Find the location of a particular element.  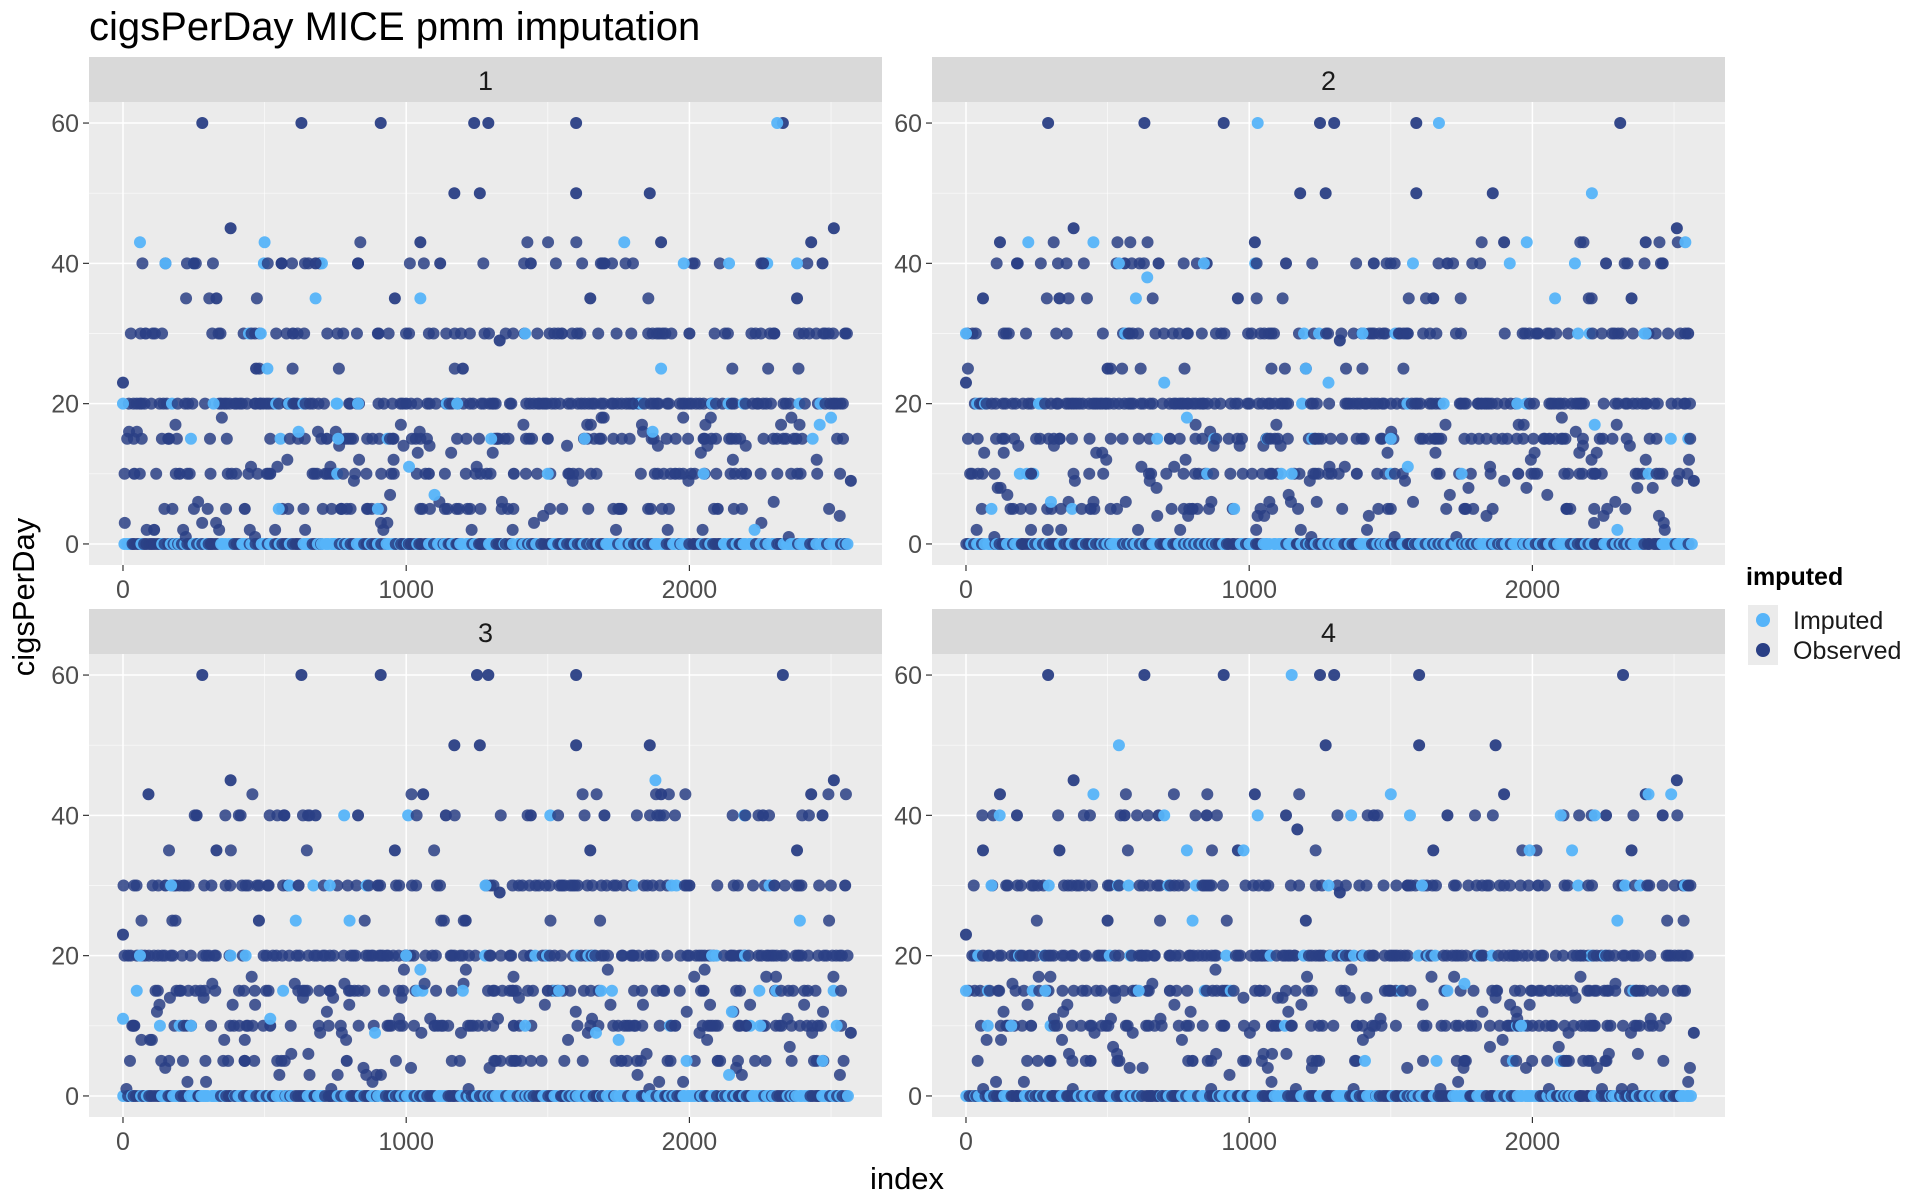

legend-dot-observed is located at coordinates (1763, 650).